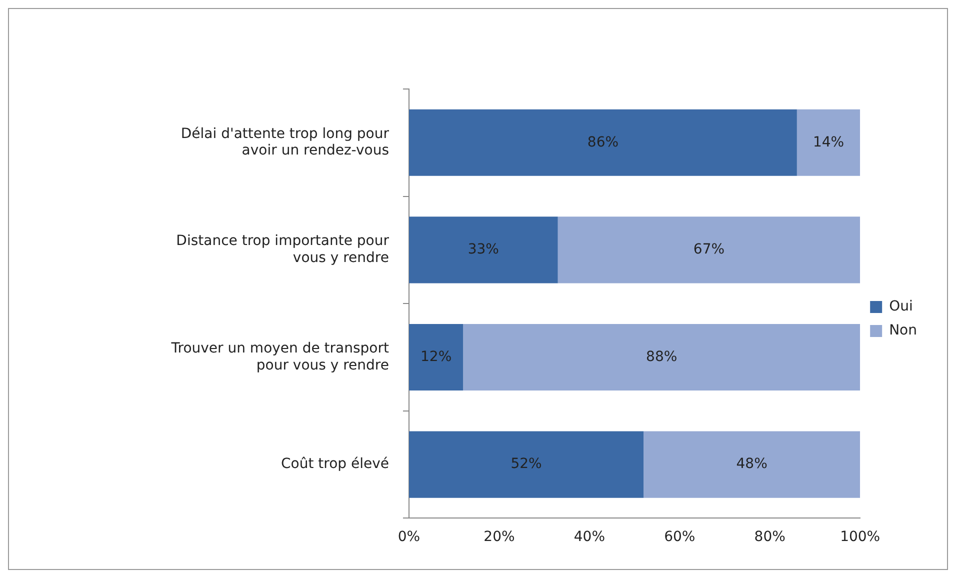 The width and height of the screenshot is (956, 578). I want to click on data-label: 52%, so click(526, 464).